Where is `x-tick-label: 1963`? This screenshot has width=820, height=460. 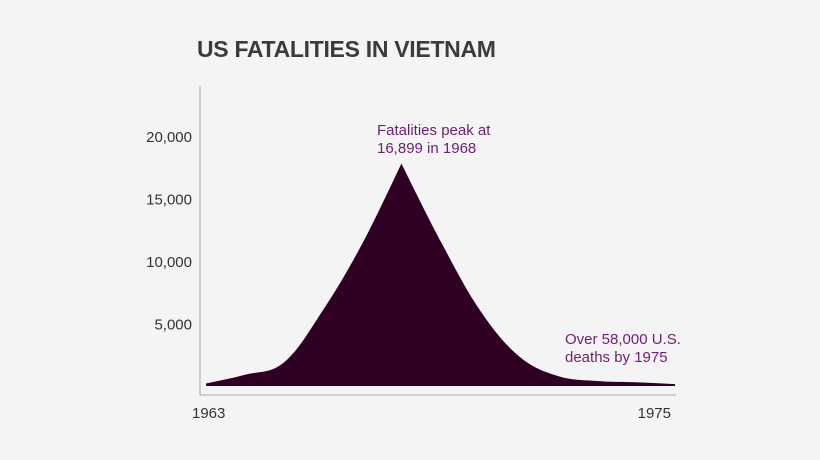 x-tick-label: 1963 is located at coordinates (208, 413).